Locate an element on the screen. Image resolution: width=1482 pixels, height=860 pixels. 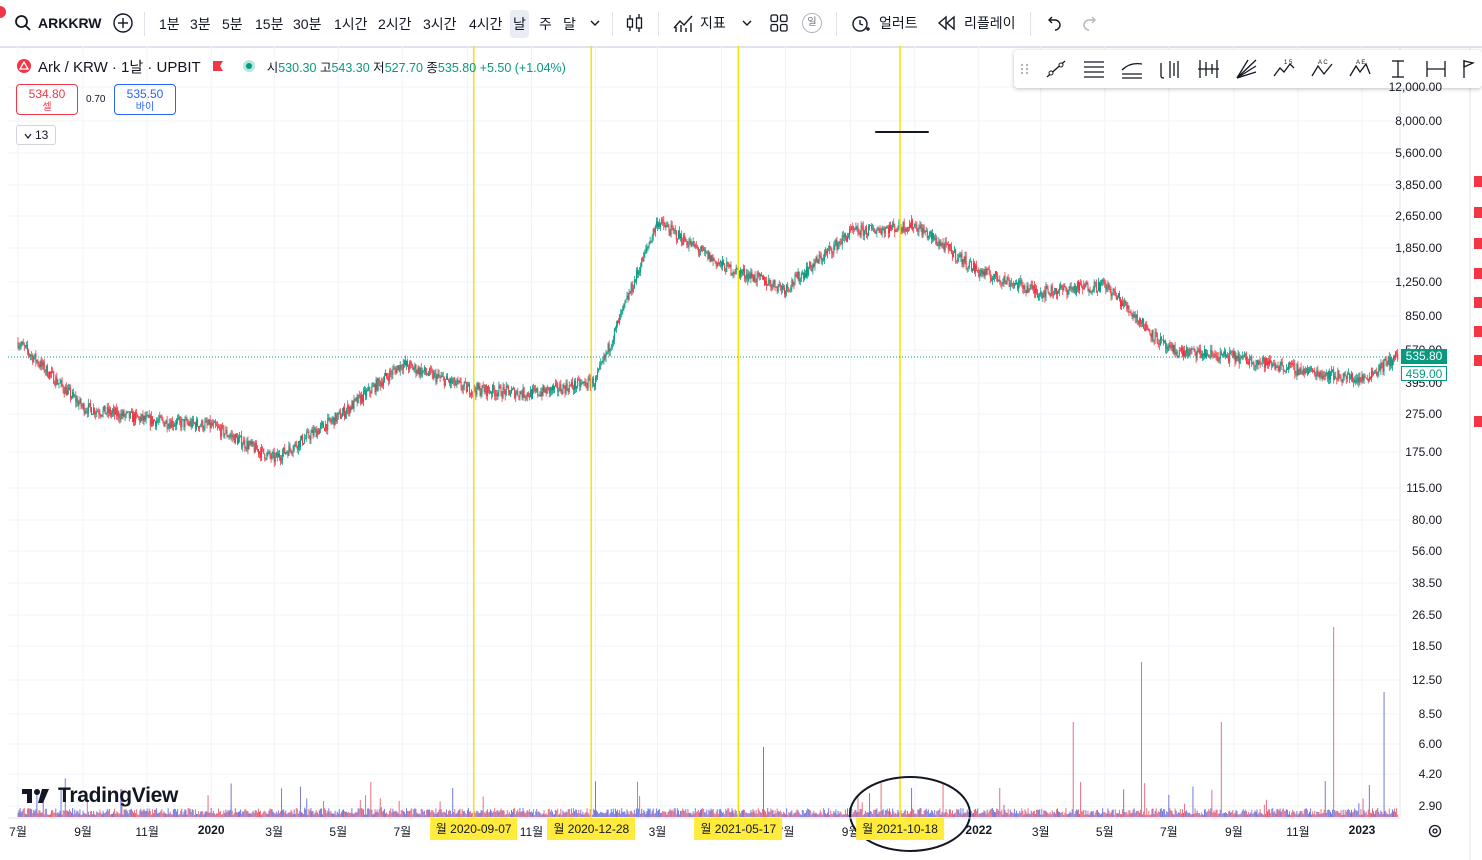
timeframe-4h: 4시간 is located at coordinates (486, 24).